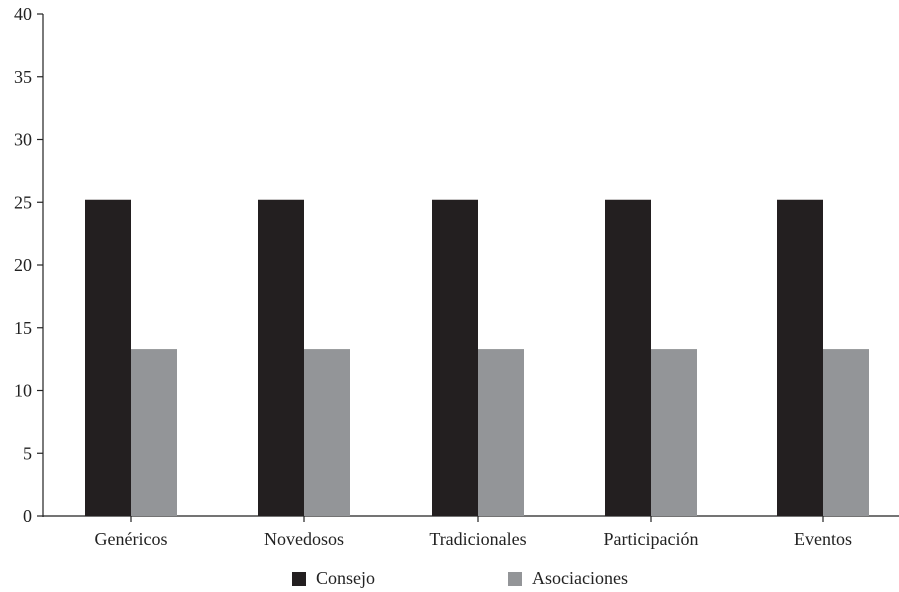 This screenshot has width=899, height=592. Describe the element at coordinates (131, 539) in the screenshot. I see `x-tick-label: Genéricos` at that location.